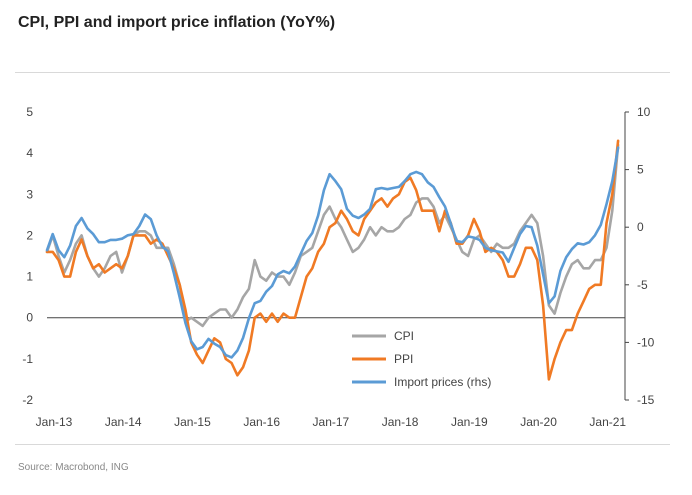 The image size is (692, 495). I want to click on top-divider, so click(342, 72).